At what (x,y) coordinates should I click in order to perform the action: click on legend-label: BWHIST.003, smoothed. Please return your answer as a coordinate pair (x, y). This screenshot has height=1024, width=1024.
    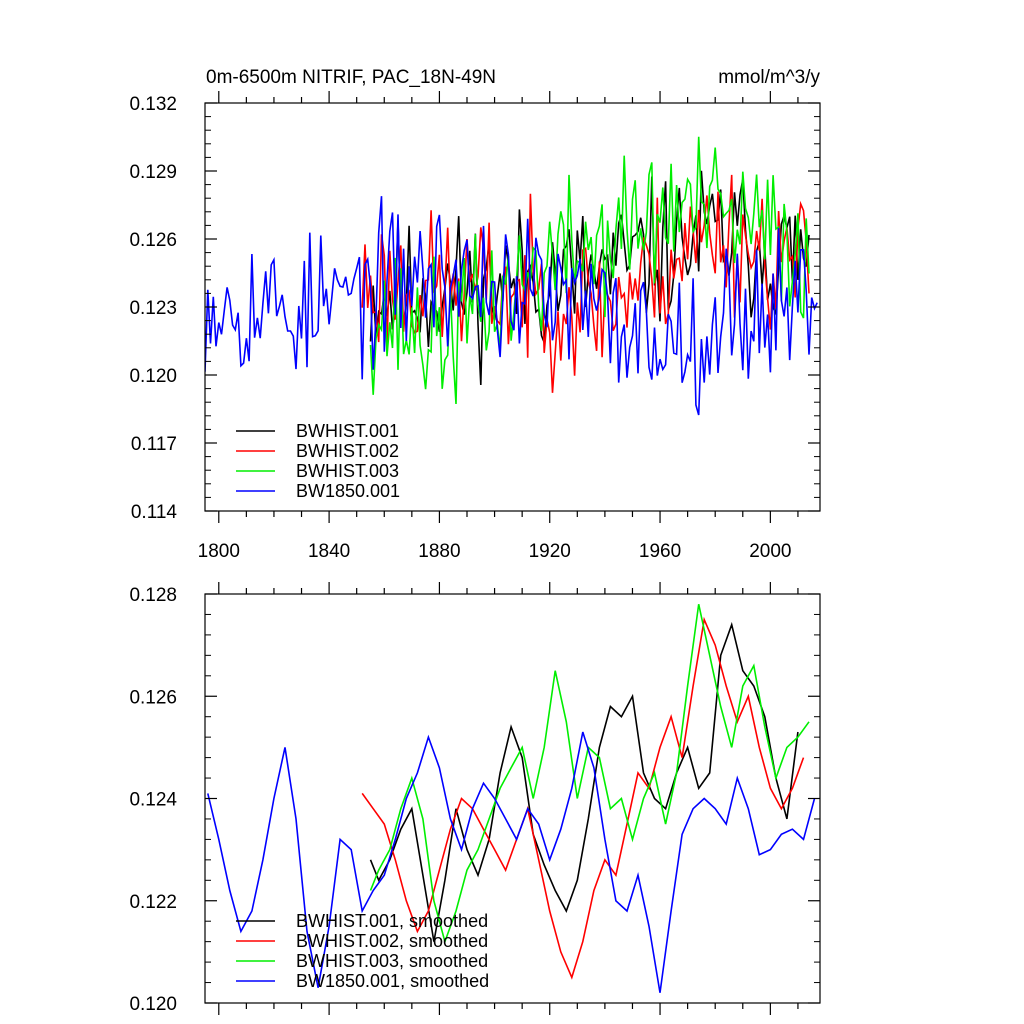
    Looking at the image, I should click on (392, 961).